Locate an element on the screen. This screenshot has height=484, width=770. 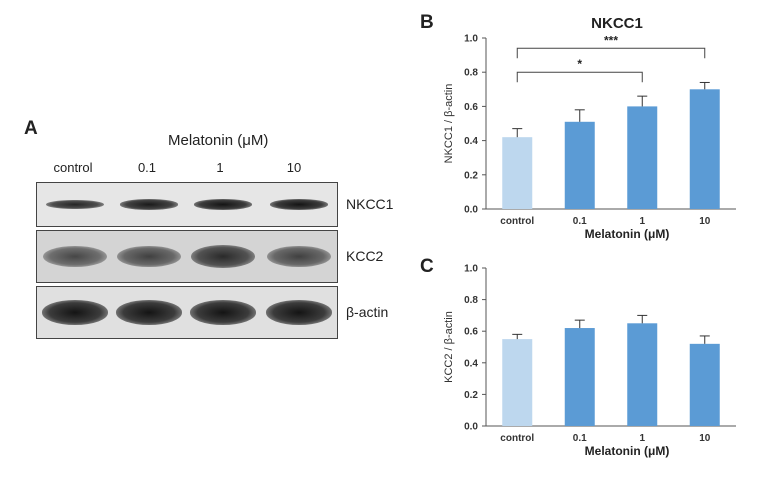
panel-label-b: B is located at coordinates (427, 22).